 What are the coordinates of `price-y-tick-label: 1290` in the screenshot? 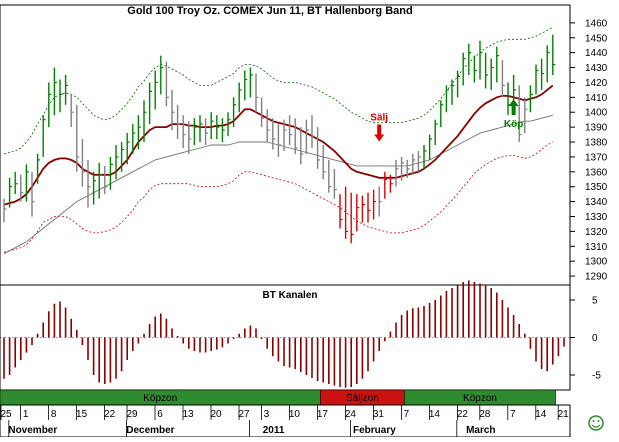 It's located at (596, 277).